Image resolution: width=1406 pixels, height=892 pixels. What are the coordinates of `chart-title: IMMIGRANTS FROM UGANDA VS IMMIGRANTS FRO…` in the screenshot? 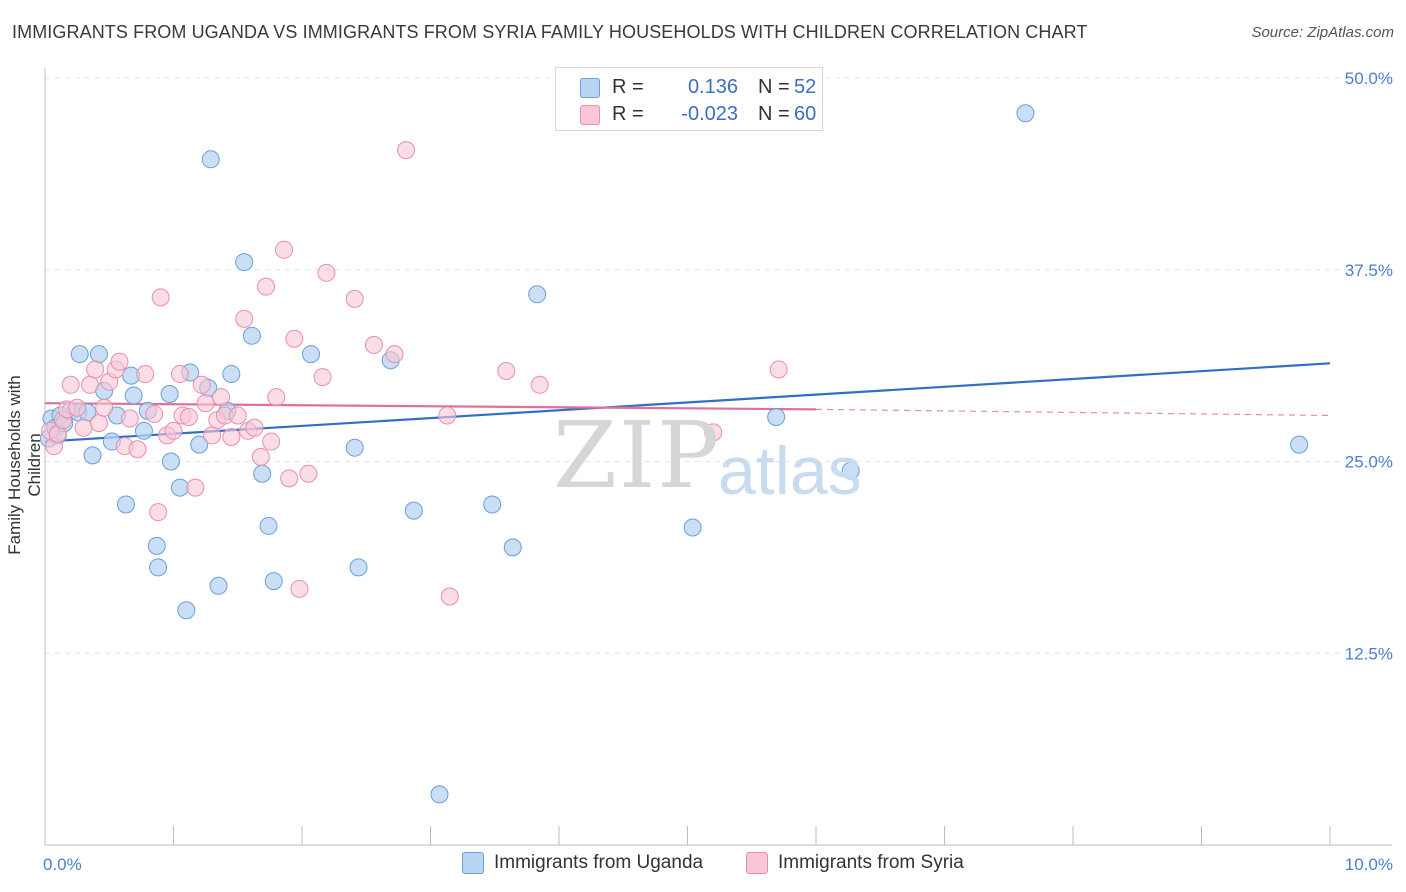 It's located at (550, 32).